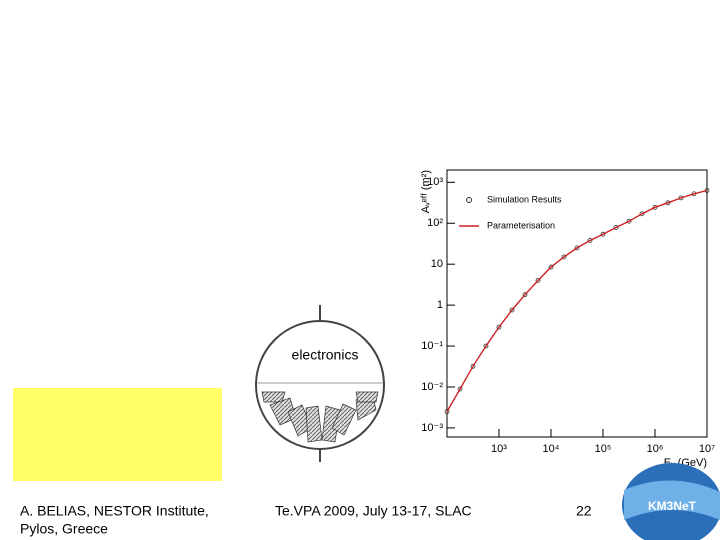  Describe the element at coordinates (440, 305) in the screenshot. I see `y-tick-label: 1` at that location.